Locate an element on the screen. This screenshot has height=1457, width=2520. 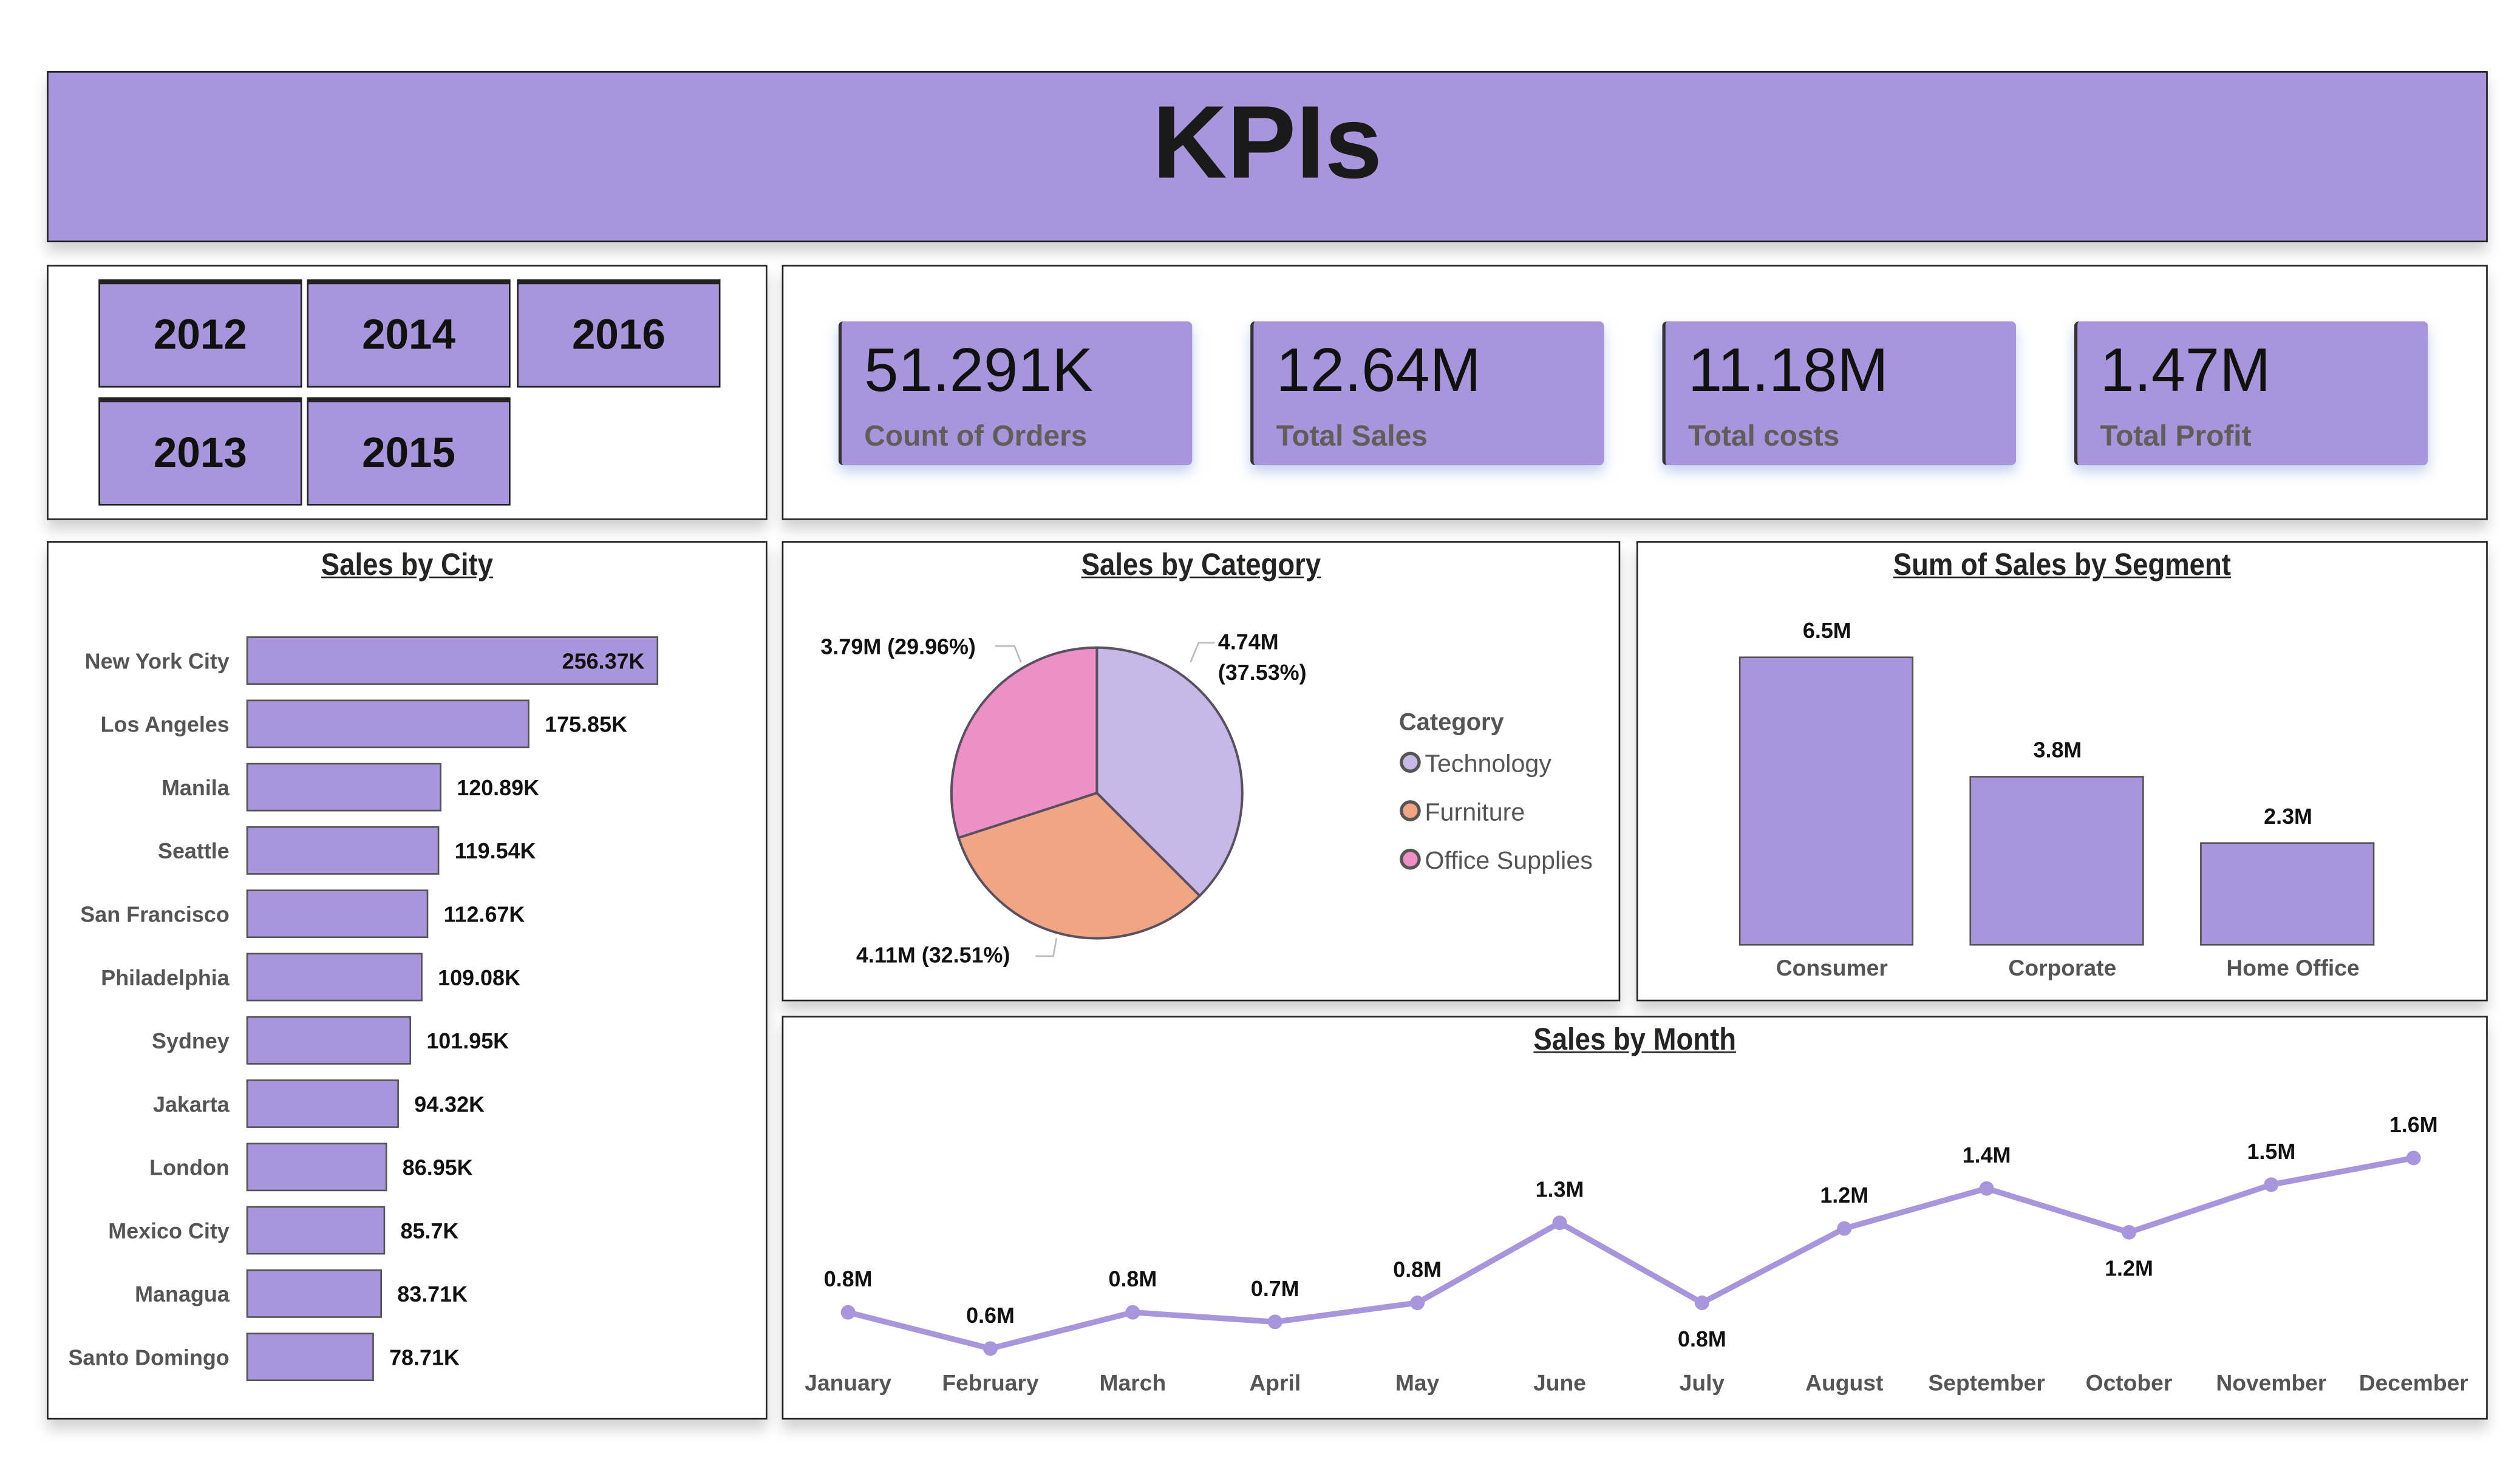
kpi-value: 51.291K is located at coordinates (978, 372).